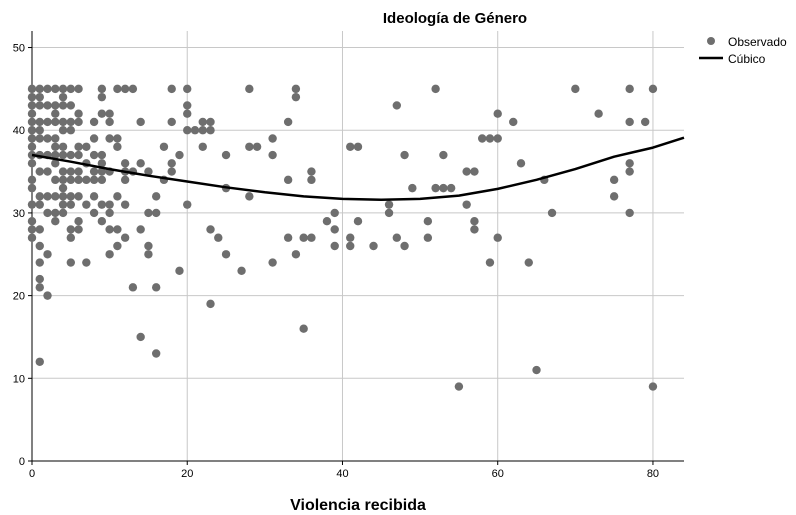  I want to click on y-tick-label: 30, so click(19, 214).